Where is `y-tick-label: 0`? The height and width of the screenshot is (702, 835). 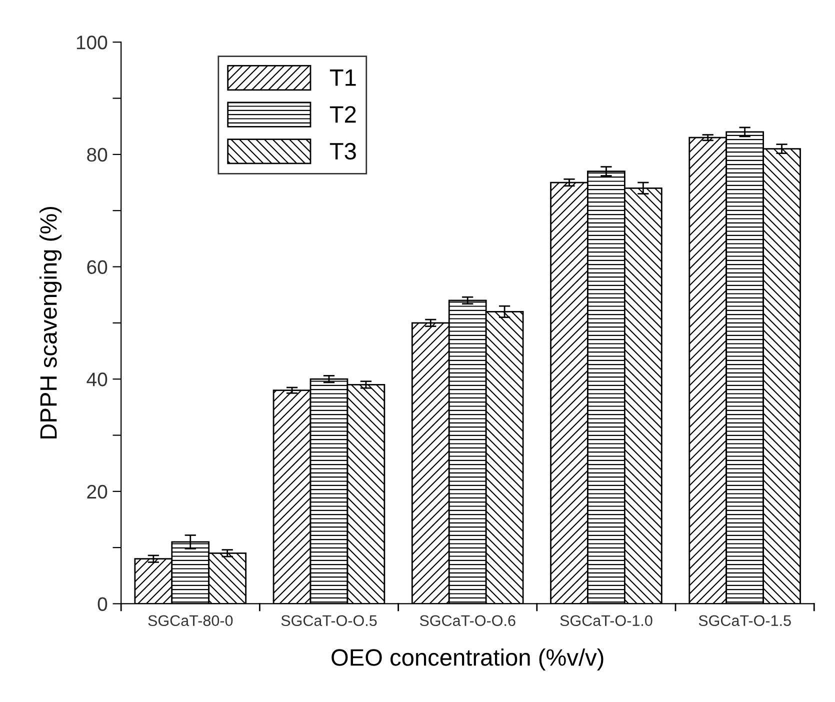 y-tick-label: 0 is located at coordinates (103, 604).